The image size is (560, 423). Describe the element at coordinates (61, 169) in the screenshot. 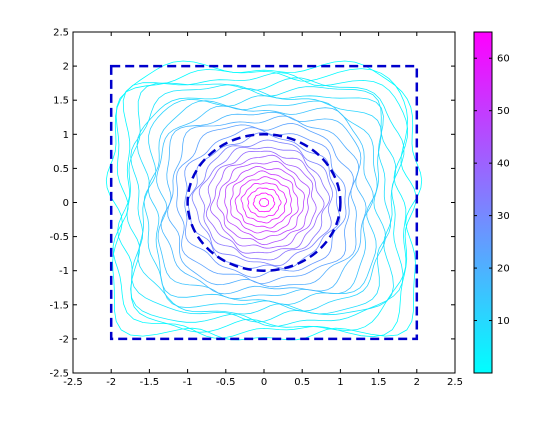

I see `y-tick-label: 0.5` at that location.